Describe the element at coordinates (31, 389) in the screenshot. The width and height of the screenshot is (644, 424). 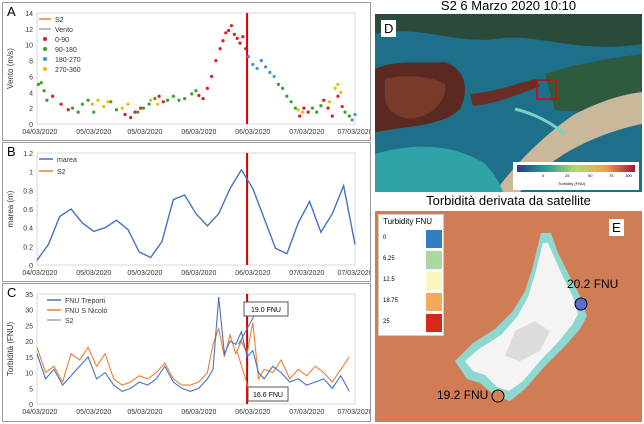
I see `y-tick-label: 5` at that location.